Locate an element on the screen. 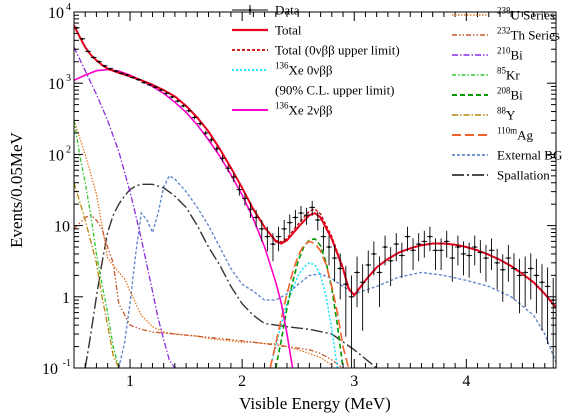 This screenshot has width=580, height=419. legend-entry-total_ul: Total (0νββ upper limit) is located at coordinates (316, 50).